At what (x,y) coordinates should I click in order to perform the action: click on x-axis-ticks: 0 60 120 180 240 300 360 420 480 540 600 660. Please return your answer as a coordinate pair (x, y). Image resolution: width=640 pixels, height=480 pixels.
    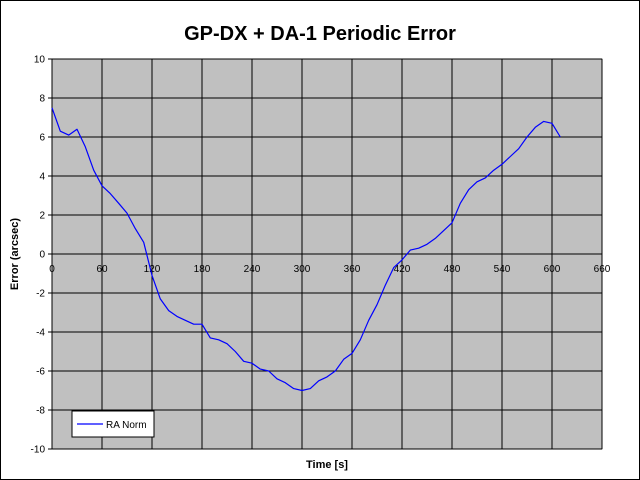
    Looking at the image, I should click on (330, 264).